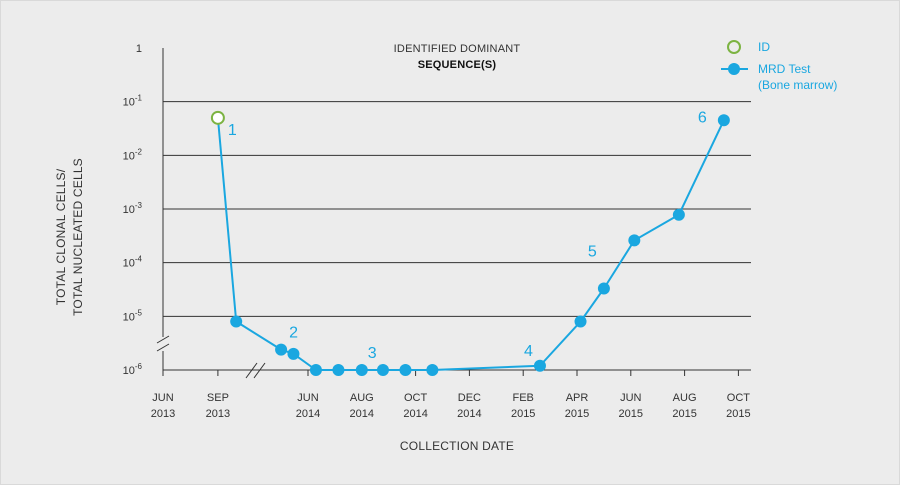 The image size is (900, 485). I want to click on point-label: 1, so click(232, 130).